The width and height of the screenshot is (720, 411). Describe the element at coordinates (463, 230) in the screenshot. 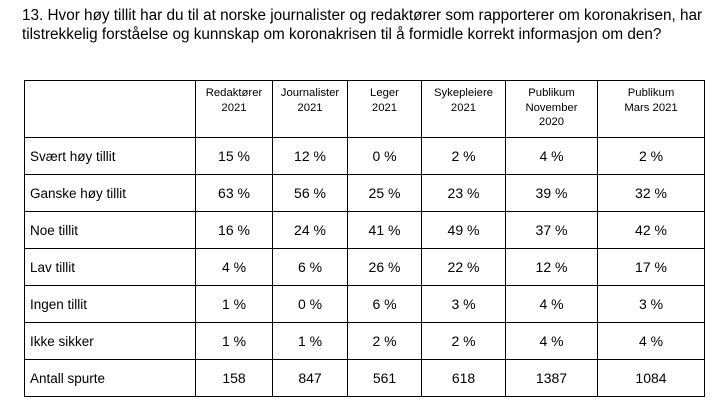

I see `table-cell: 49 %` at that location.